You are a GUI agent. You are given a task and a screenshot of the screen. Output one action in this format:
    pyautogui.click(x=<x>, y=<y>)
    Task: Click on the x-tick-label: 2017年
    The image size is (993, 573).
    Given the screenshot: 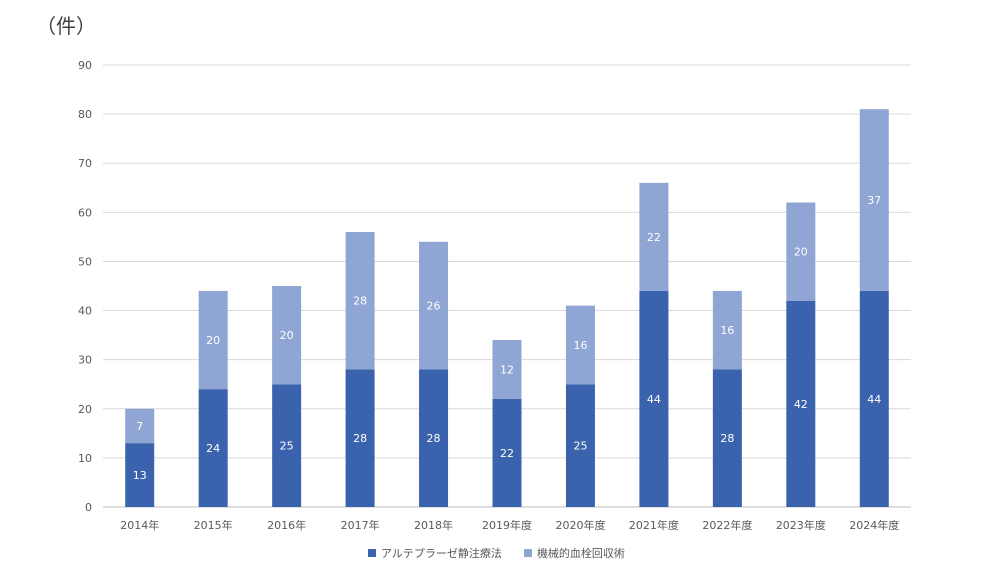 What is the action you would take?
    pyautogui.click(x=360, y=525)
    